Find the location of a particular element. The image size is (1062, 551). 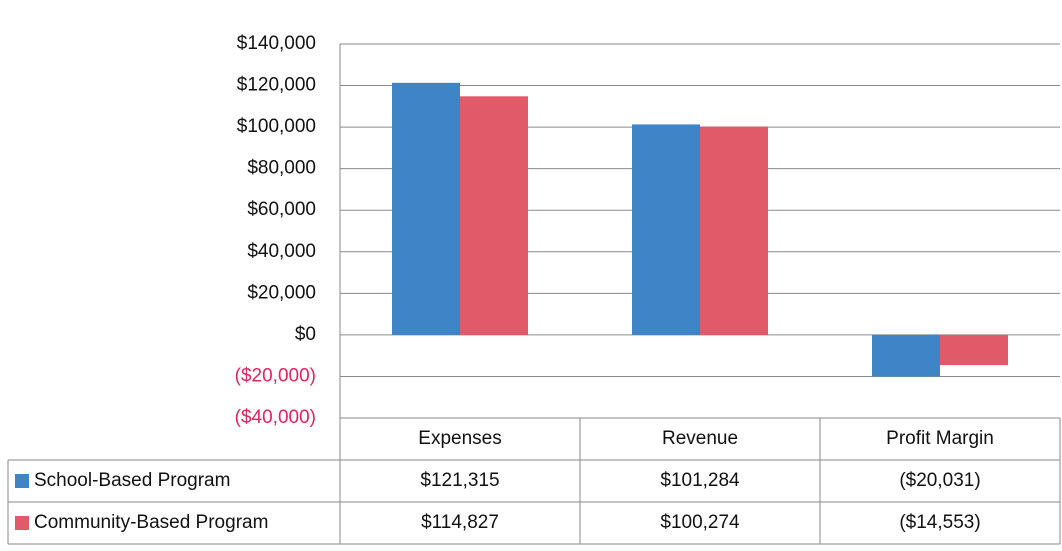

legend-label: School-Based Program is located at coordinates (132, 480).